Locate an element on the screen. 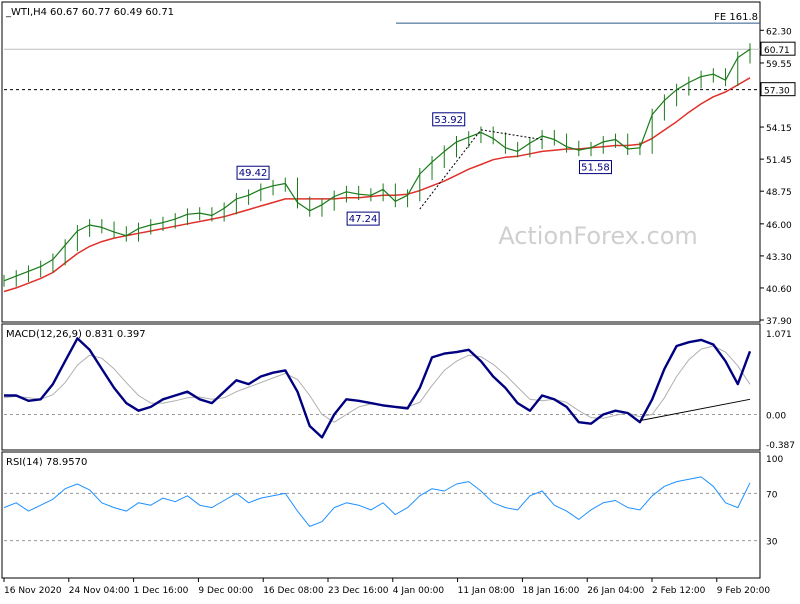 This screenshot has width=800, height=604. x-tick-label: 4 Jan 00:00 is located at coordinates (419, 591).